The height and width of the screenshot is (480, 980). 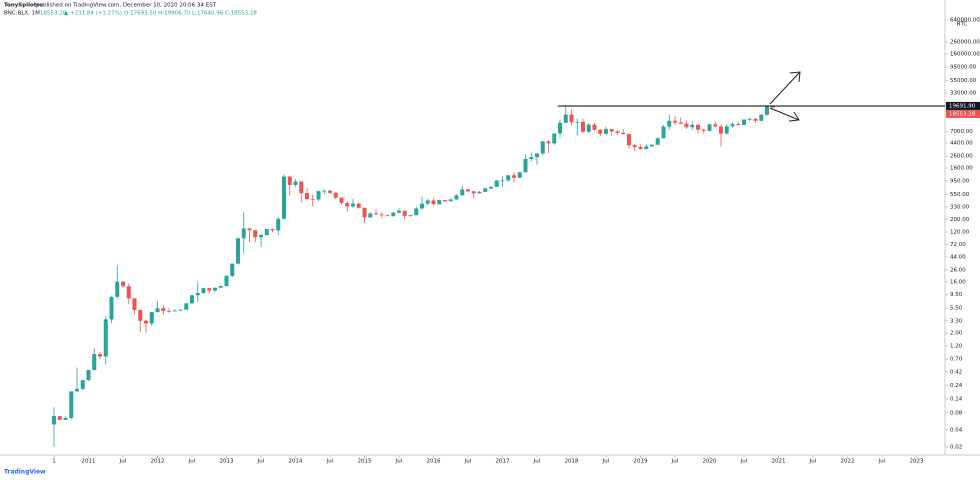 What do you see at coordinates (227, 462) in the screenshot?
I see `x-tick-label: 2013` at bounding box center [227, 462].